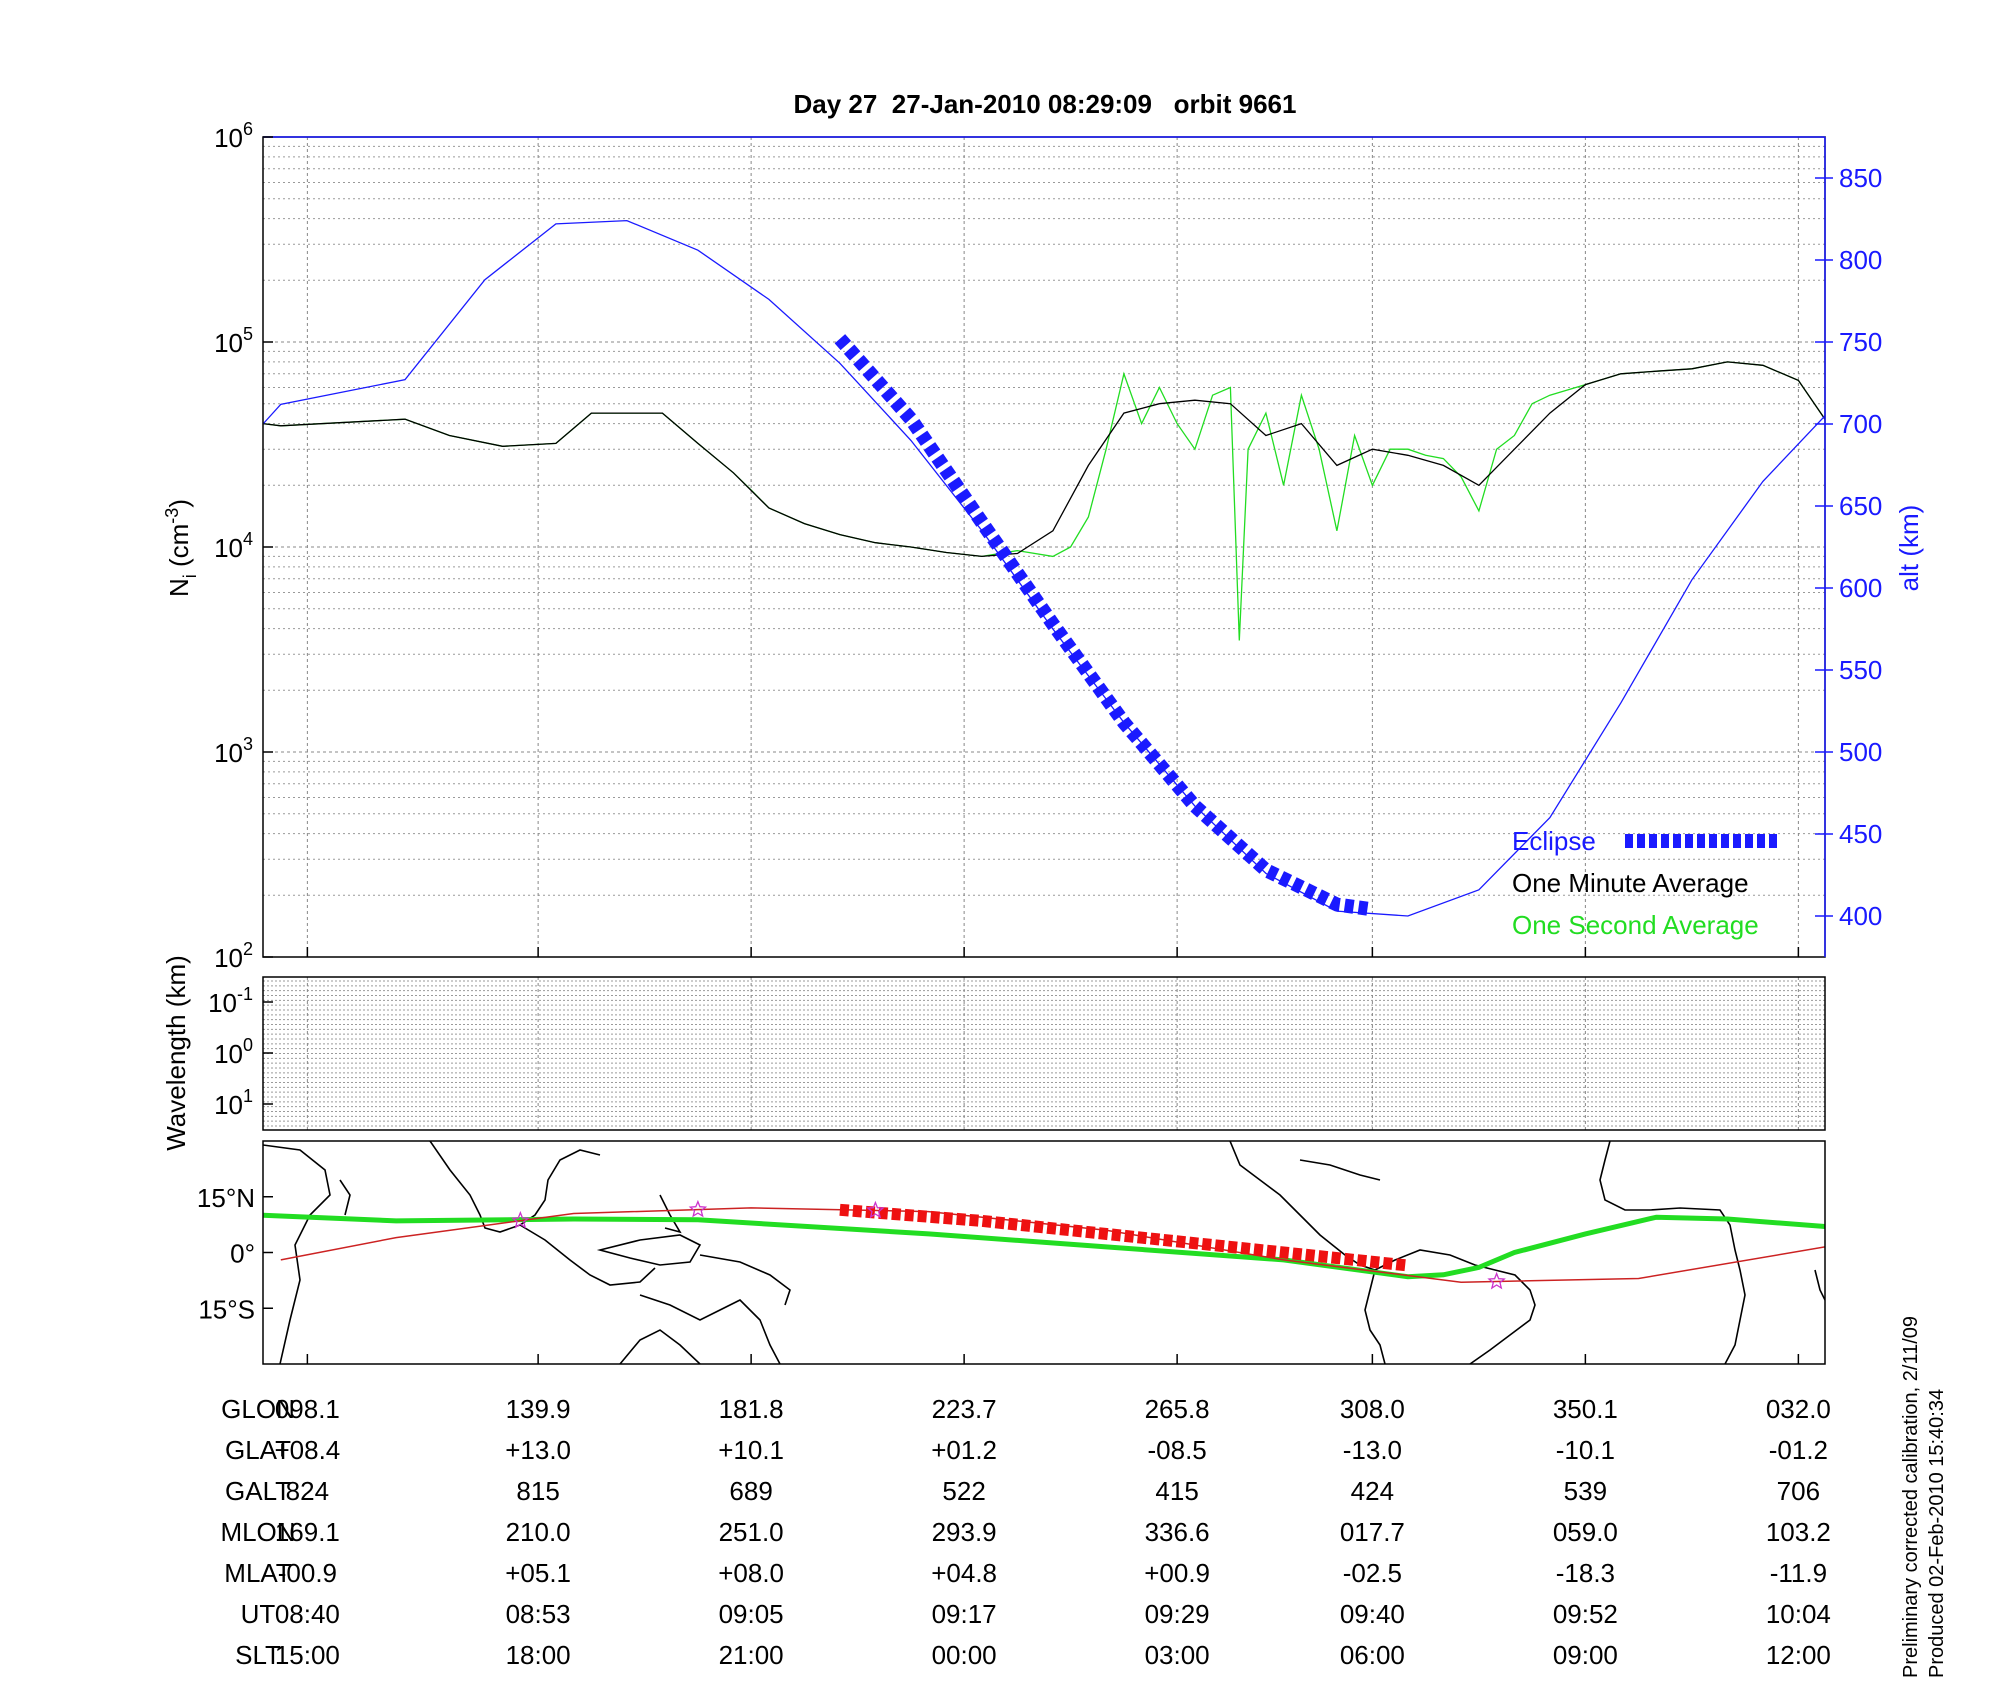  I want to click on table-cell: 265.8, so click(1177, 1409).